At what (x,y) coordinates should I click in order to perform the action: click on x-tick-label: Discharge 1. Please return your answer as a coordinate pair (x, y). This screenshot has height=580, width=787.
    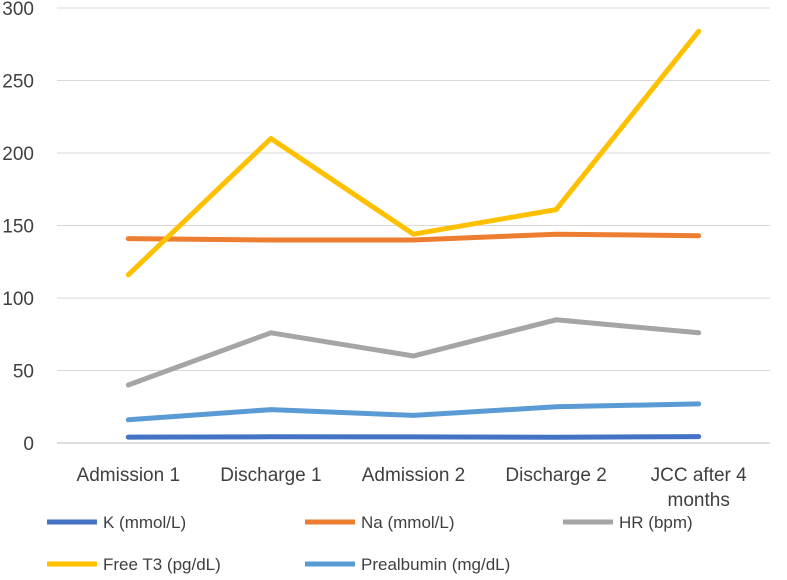
    Looking at the image, I should click on (270, 475).